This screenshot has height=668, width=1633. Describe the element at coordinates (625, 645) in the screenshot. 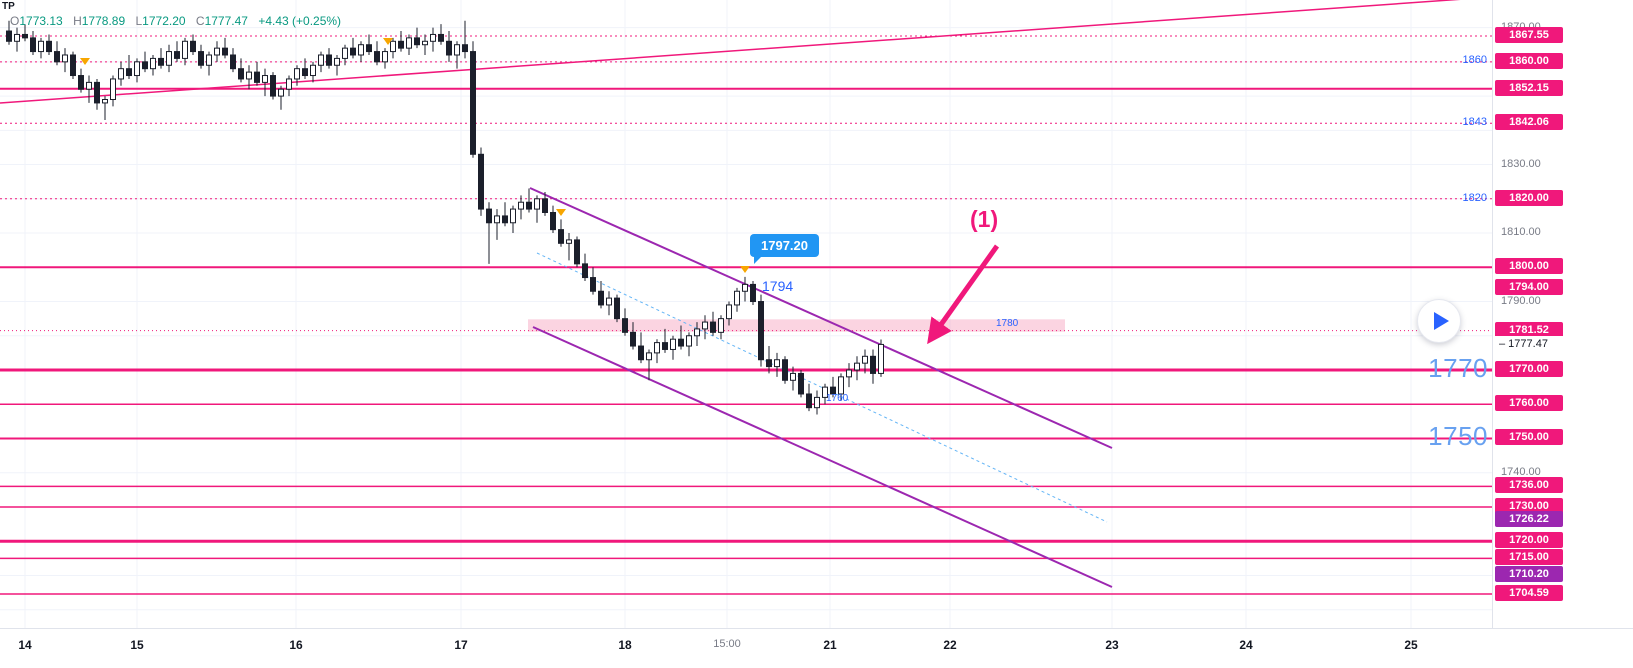

I see `time-axis-tick: 18` at that location.